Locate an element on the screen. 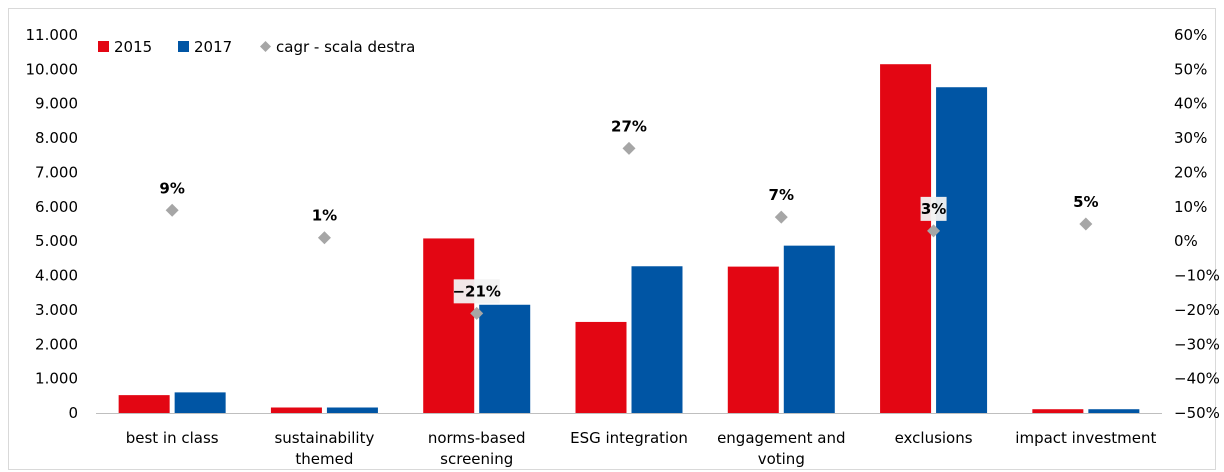  cagr-data-label: 1% is located at coordinates (324, 216).